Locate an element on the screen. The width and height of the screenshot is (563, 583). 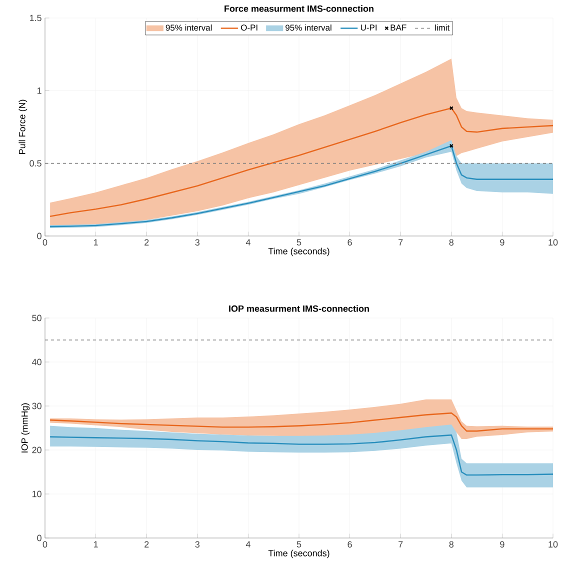
y-tick-label: 40 is located at coordinates (37, 362).